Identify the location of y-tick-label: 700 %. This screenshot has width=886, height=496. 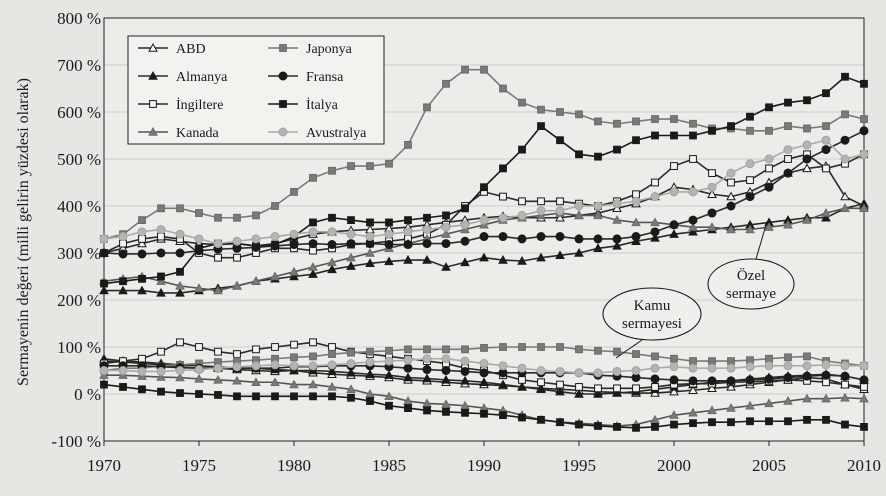
(79, 65).